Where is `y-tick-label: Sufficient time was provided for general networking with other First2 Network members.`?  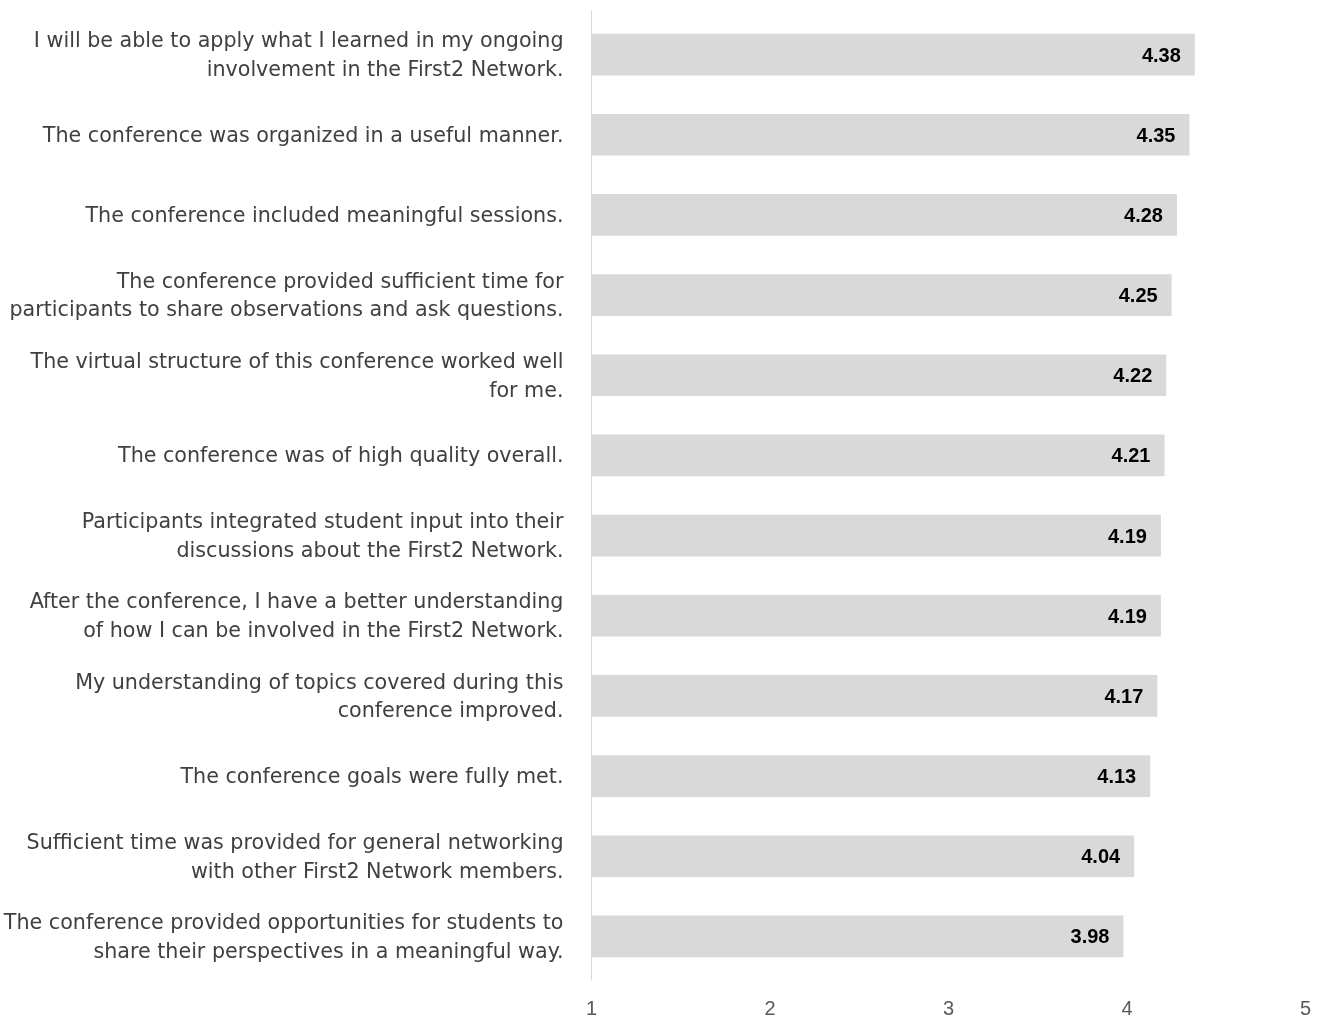 y-tick-label: Sufficient time was provided for general networking with other First2 Network members. is located at coordinates (295, 856).